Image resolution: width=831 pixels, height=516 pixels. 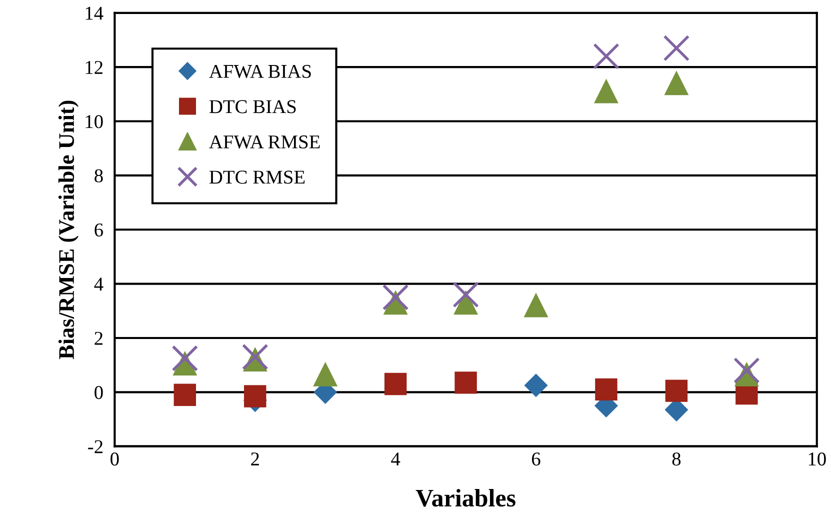 What do you see at coordinates (94, 121) in the screenshot?
I see `y-tick-label: 10` at bounding box center [94, 121].